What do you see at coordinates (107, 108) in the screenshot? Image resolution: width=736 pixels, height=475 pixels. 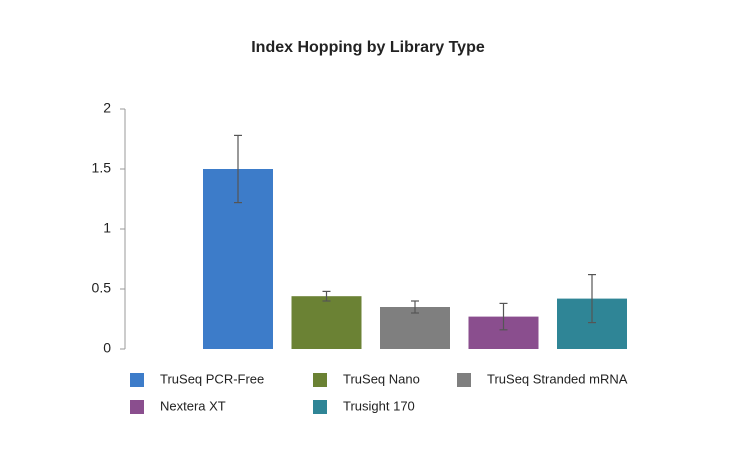 I see `y-tick-label: 2` at bounding box center [107, 108].